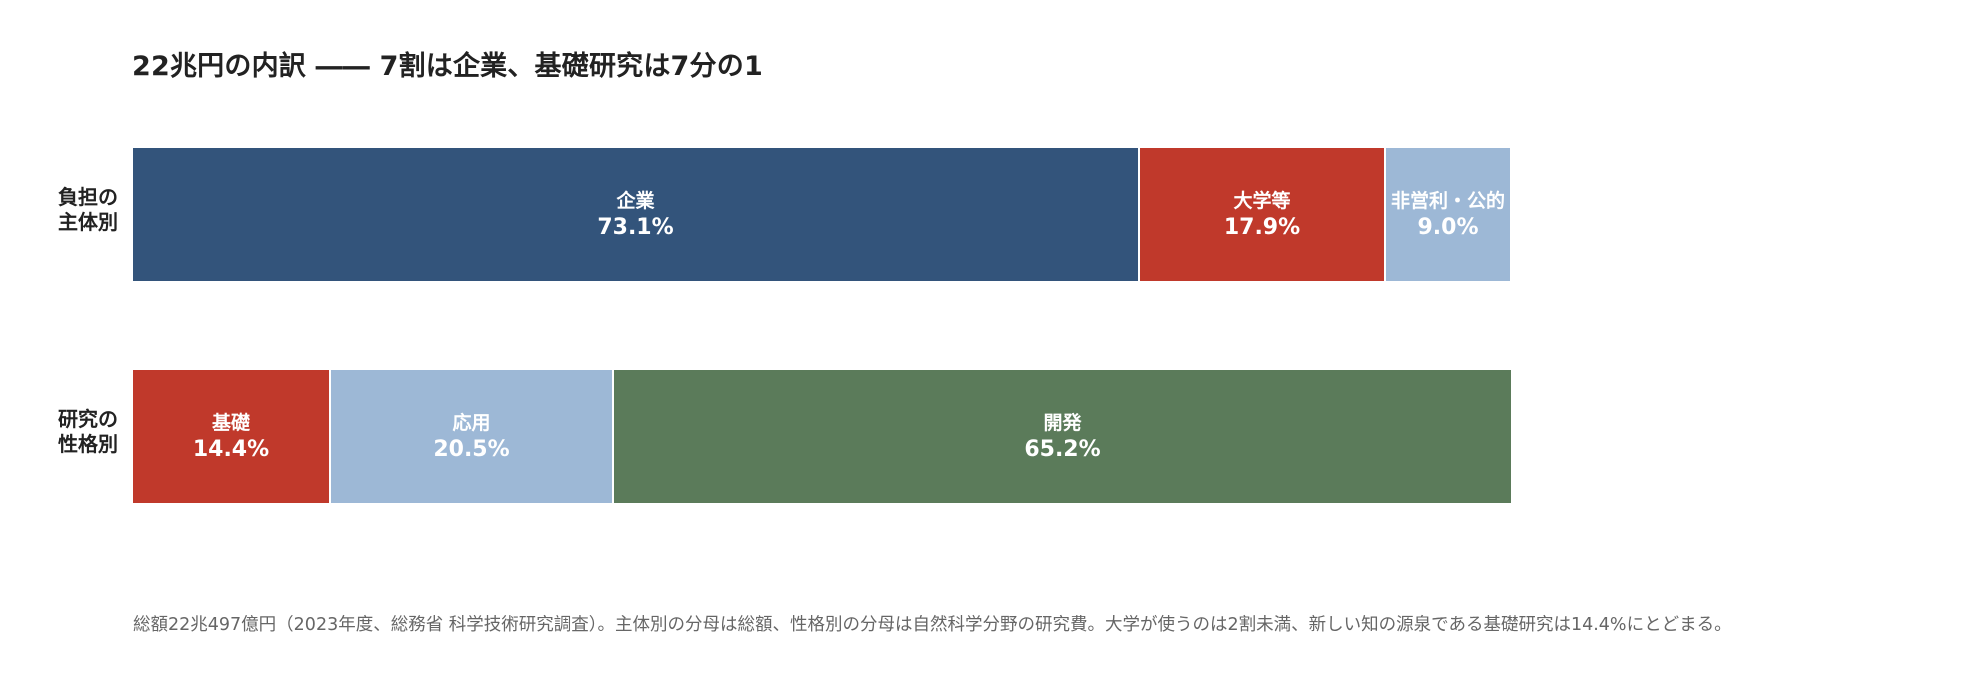 Image resolution: width=1962 pixels, height=684 pixels. What do you see at coordinates (1448, 227) in the screenshot?
I see `segment-value-label: 9.0%` at bounding box center [1448, 227].